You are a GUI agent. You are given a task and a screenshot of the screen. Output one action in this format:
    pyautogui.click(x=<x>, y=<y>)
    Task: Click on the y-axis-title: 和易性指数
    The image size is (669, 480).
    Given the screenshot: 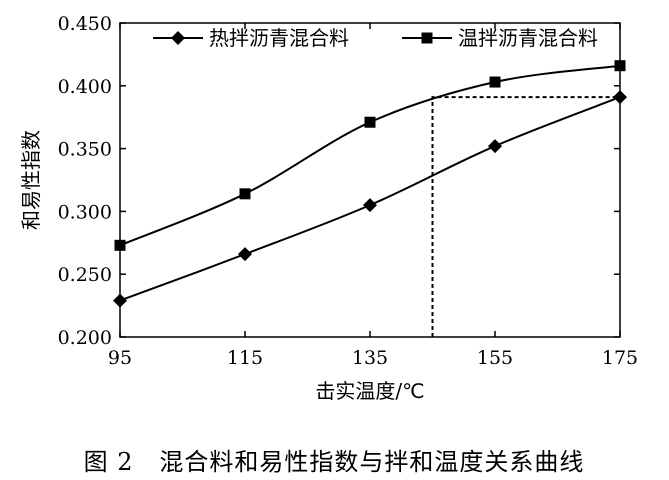 What is the action you would take?
    pyautogui.click(x=31, y=180)
    